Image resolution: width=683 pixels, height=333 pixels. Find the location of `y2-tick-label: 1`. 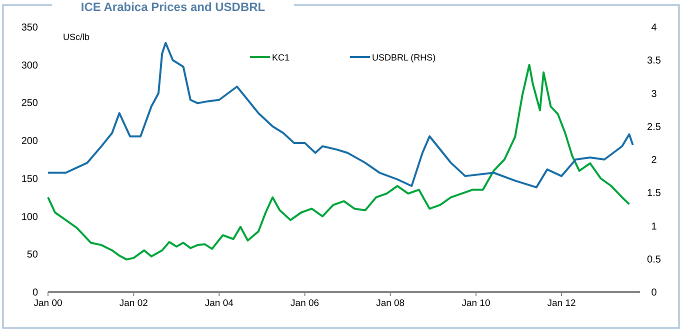

y2-tick-label: 1 is located at coordinates (654, 226).